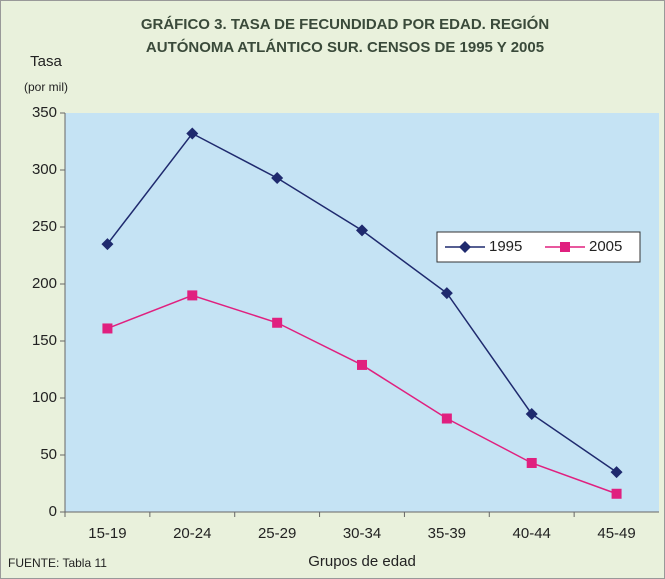  Describe the element at coordinates (44, 340) in the screenshot. I see `y-tick-label: 150` at that location.